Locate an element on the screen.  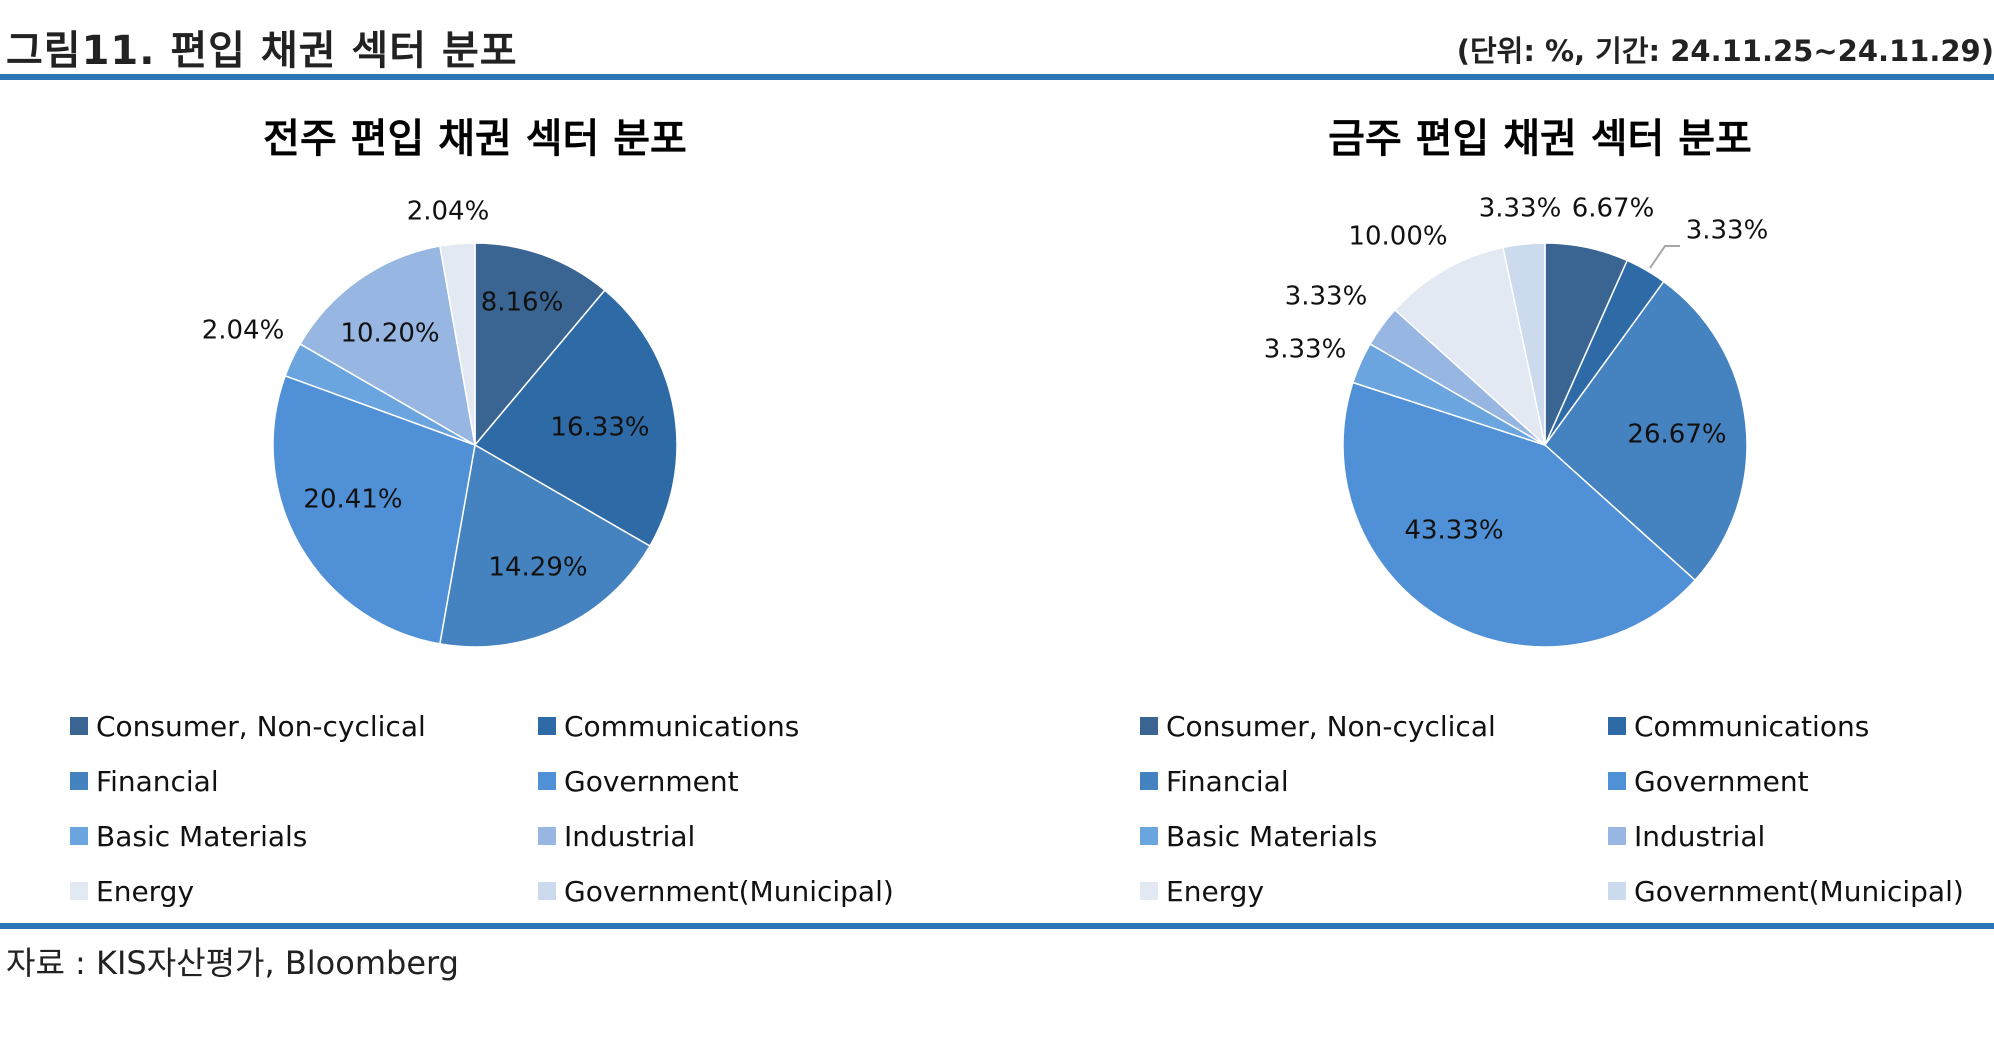
left-data-label-3: 20.41% is located at coordinates (352, 500).